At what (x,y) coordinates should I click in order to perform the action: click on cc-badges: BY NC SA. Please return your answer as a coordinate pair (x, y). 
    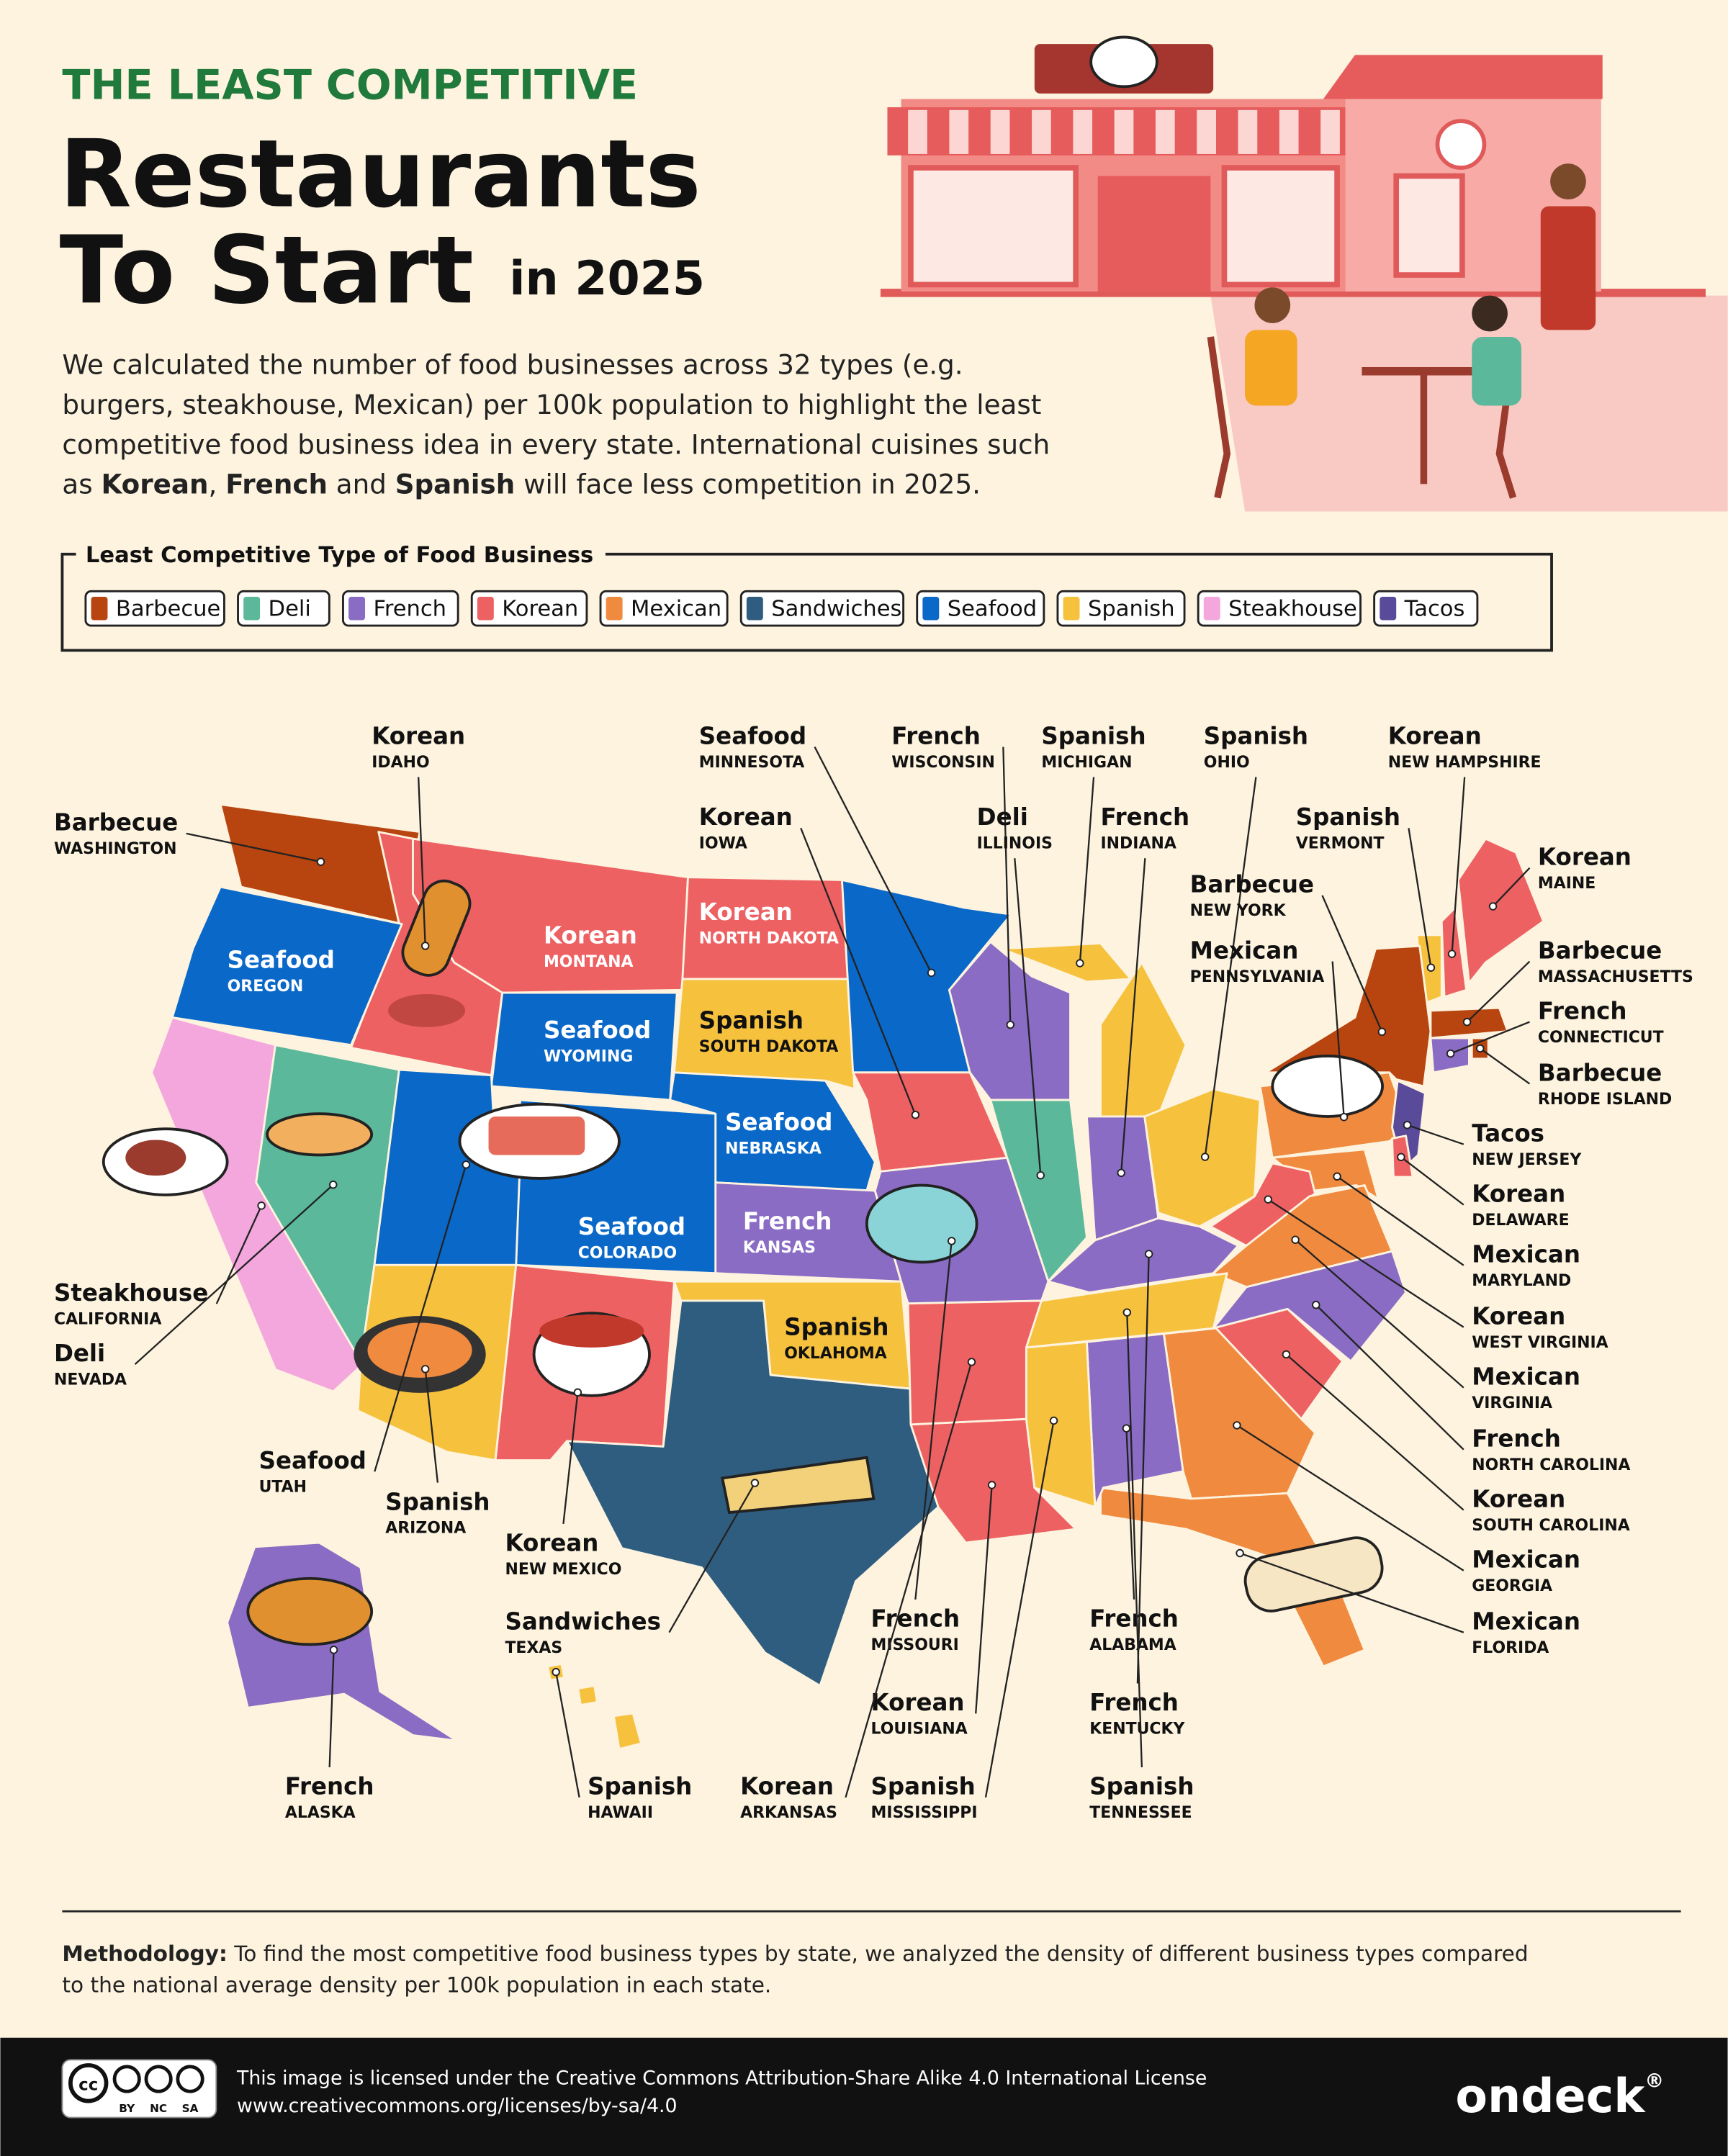
    Looking at the image, I should click on (158, 2090).